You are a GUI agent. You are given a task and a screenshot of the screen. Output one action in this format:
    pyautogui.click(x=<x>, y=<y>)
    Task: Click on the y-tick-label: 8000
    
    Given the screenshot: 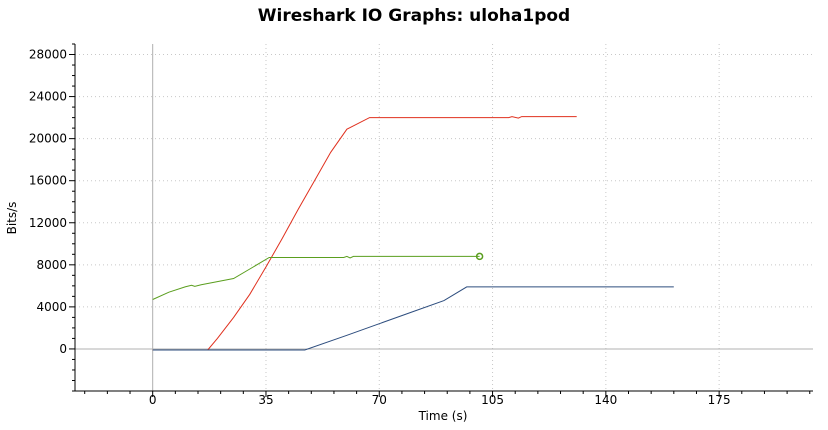 What is the action you would take?
    pyautogui.click(x=51, y=265)
    